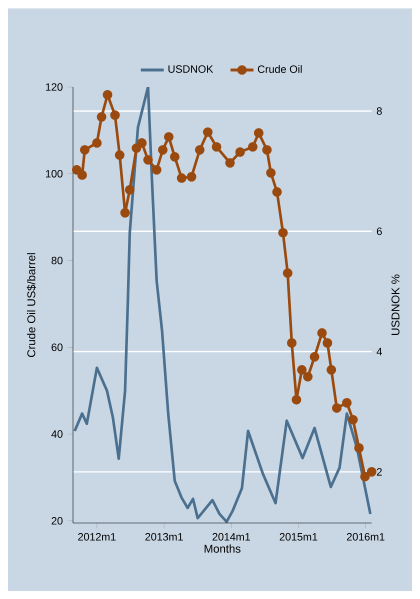  Describe the element at coordinates (222, 548) in the screenshot. I see `x-axis-title: Months` at that location.